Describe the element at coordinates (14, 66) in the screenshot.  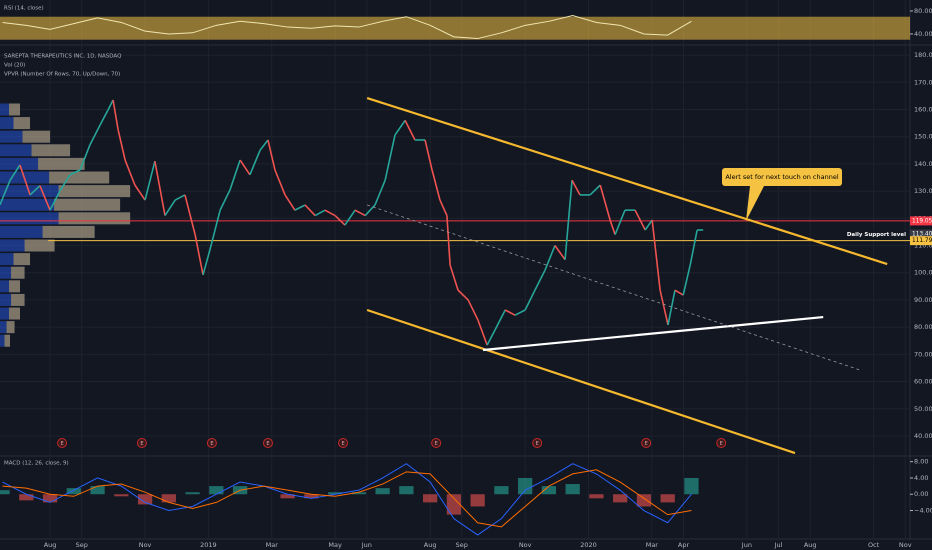
I see `indicator-label: Vol (20)` at that location.